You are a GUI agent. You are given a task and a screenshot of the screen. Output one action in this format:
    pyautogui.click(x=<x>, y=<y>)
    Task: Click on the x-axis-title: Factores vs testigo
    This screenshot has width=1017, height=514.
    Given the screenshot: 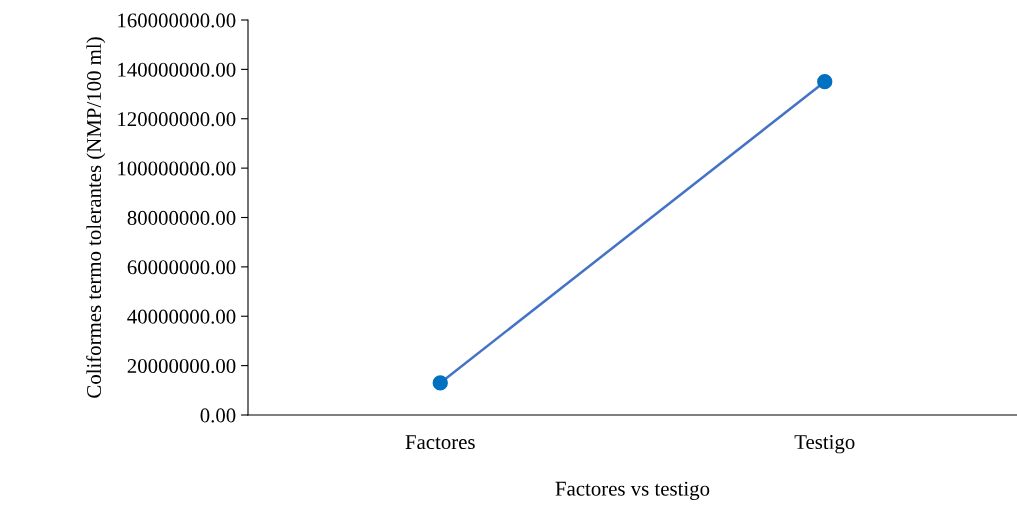 What is the action you would take?
    pyautogui.click(x=632, y=491)
    